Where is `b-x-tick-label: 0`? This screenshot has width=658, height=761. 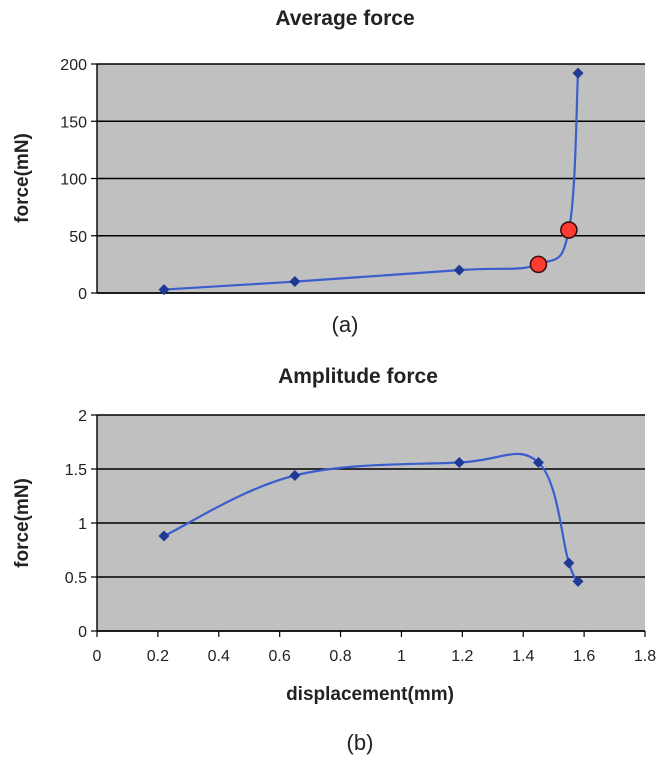 b-x-tick-label: 0 is located at coordinates (97, 656).